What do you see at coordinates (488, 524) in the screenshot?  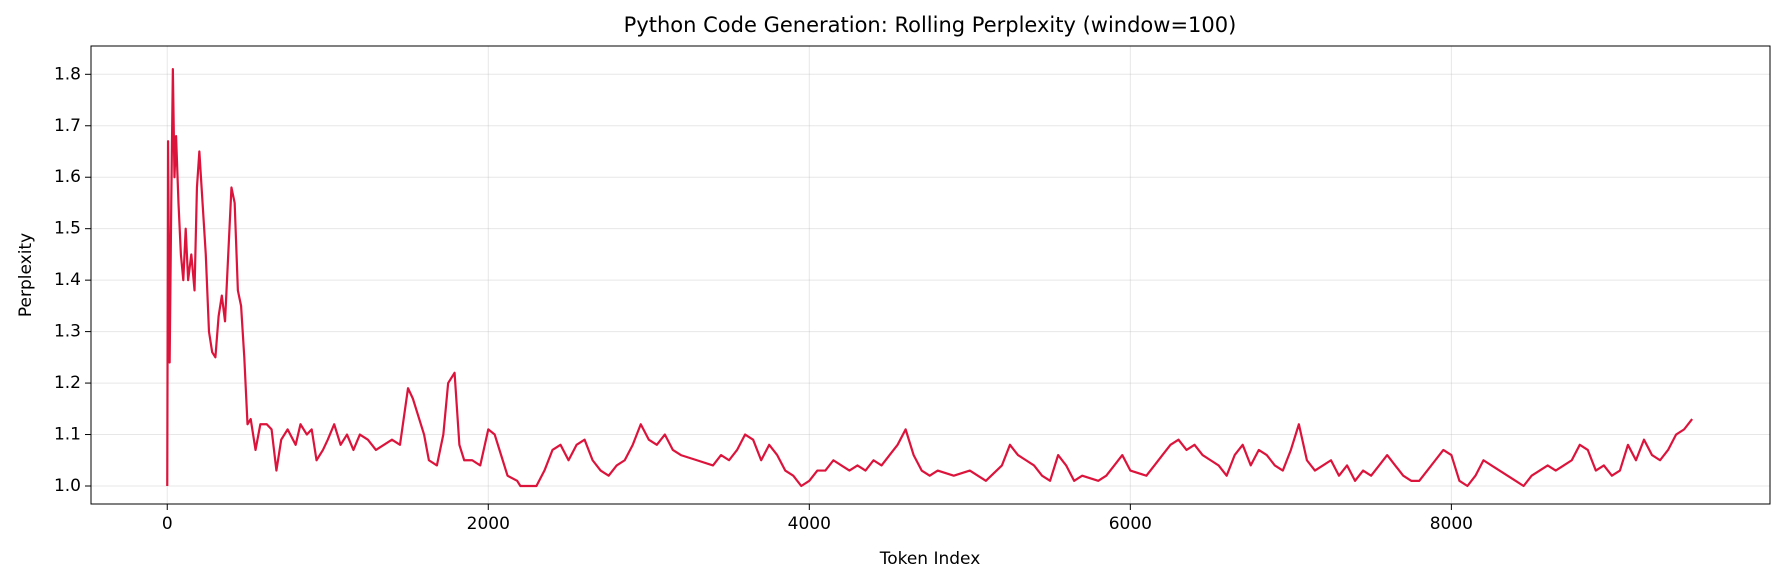 I see `x-tick-label: 2000` at bounding box center [488, 524].